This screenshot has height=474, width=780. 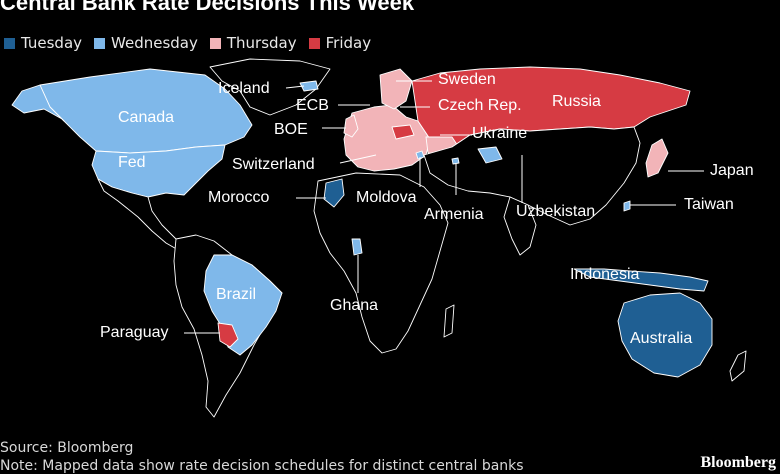 I want to click on label-paraguay: Paraguay, so click(x=134, y=332).